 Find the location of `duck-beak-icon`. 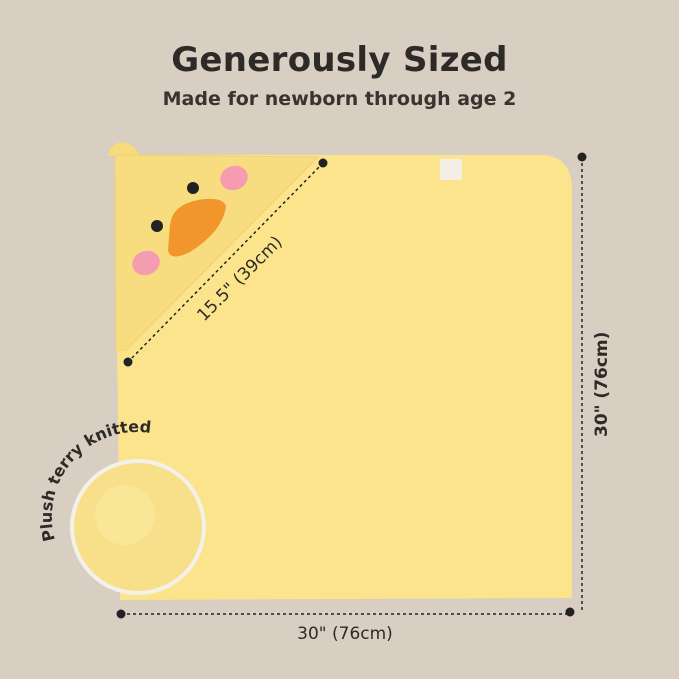

duck-beak-icon is located at coordinates (197, 227).